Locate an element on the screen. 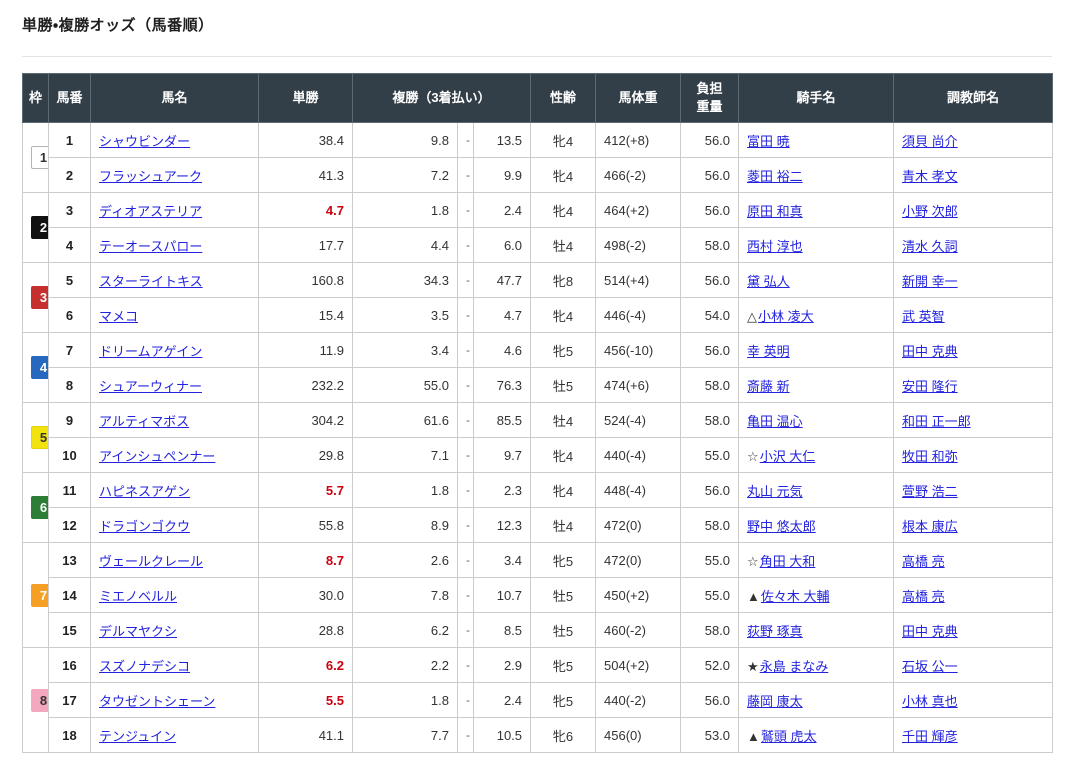 The width and height of the screenshot is (1074, 761). horse-link: ミエノベルル is located at coordinates (138, 596).